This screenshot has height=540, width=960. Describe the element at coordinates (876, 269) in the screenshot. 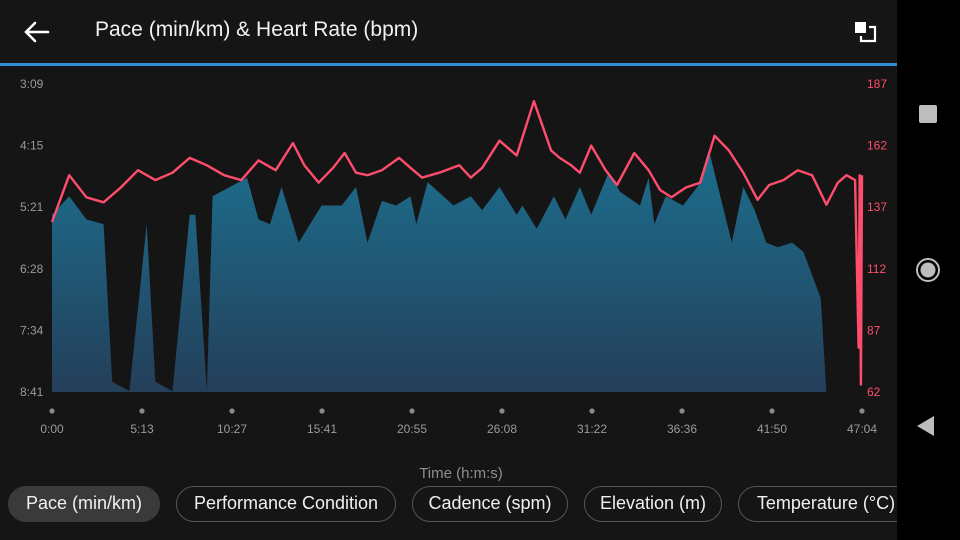

I see `heart-rate-tick-label: 112` at that location.